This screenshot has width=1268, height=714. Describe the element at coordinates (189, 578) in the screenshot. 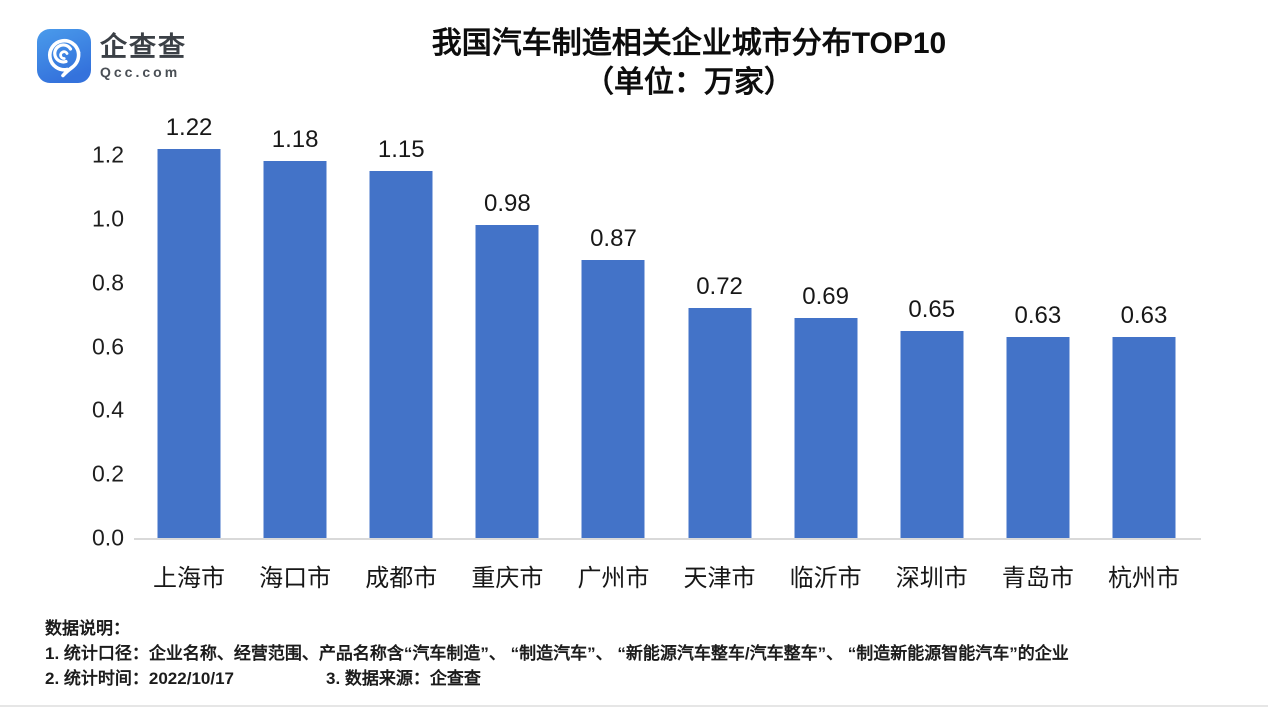

I see `x-axis-category-label: 上海市` at that location.